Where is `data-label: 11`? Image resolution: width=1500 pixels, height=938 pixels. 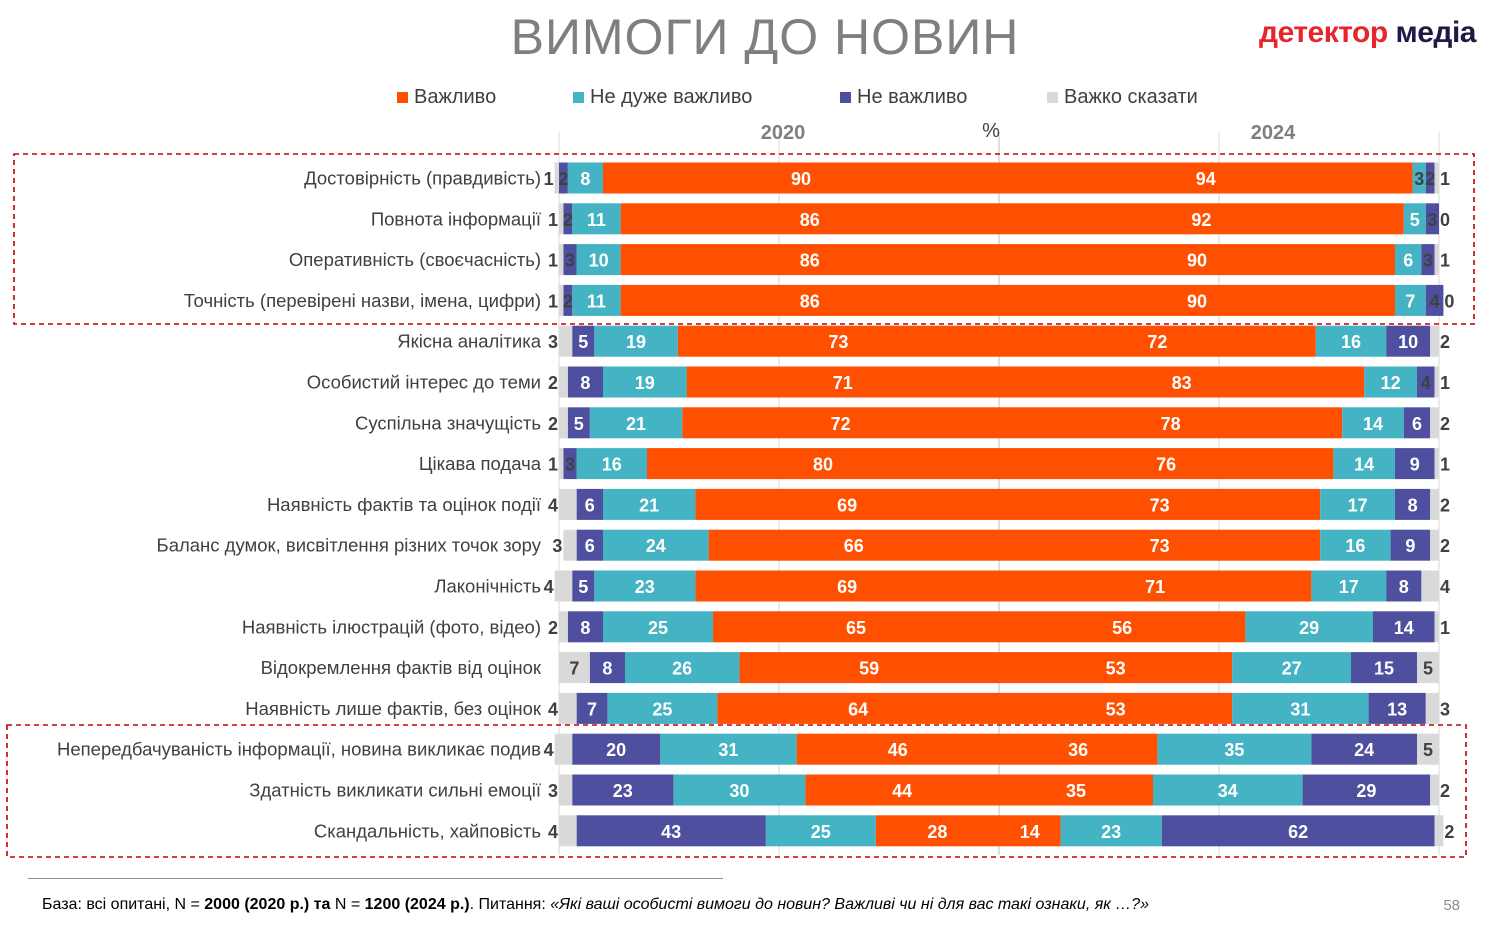 data-label: 11 is located at coordinates (596, 301).